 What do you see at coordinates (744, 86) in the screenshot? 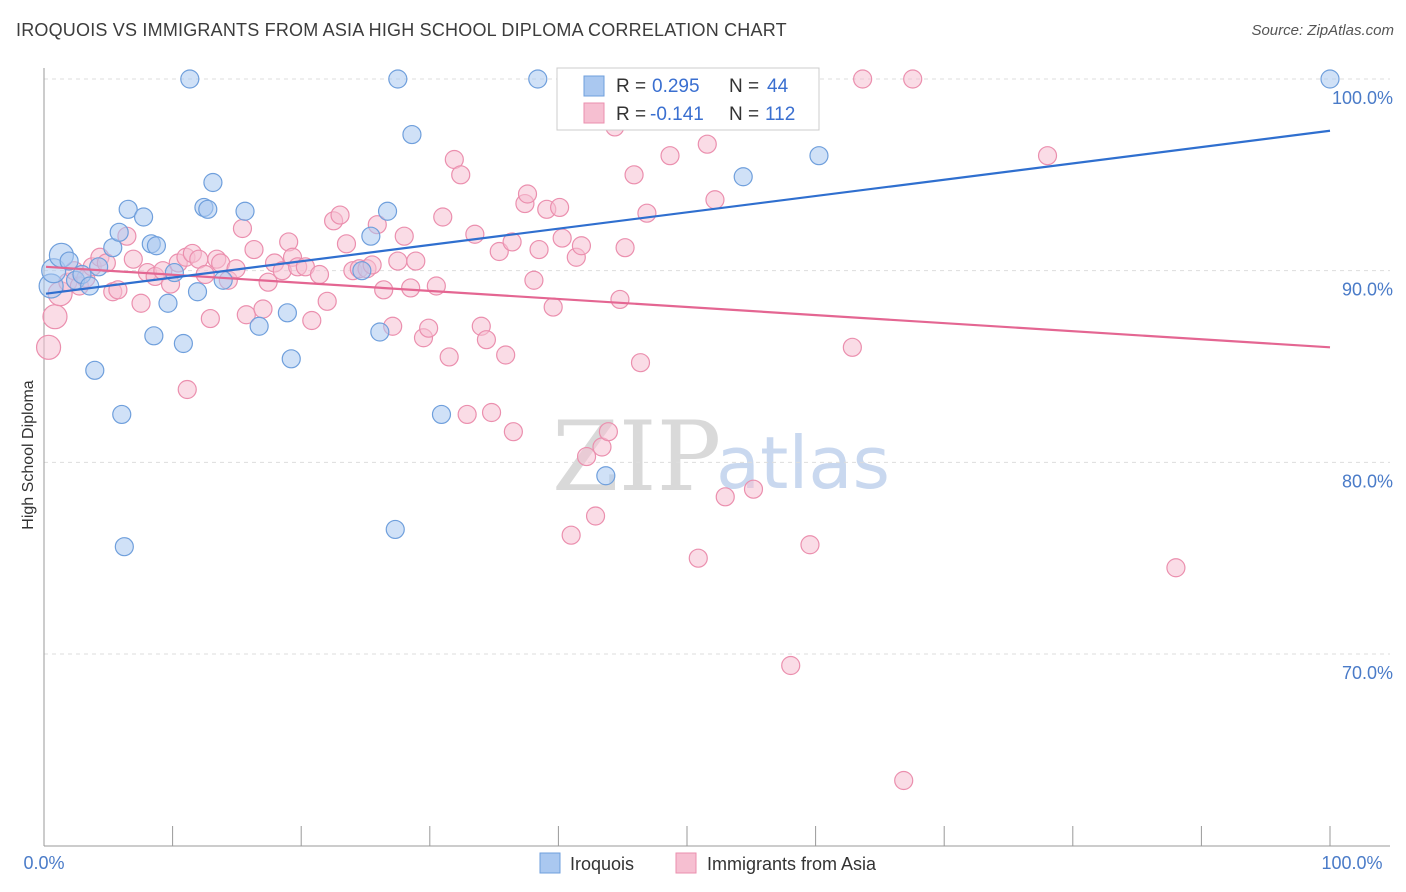
I see `legend-n-label-1: N =` at bounding box center [744, 86].